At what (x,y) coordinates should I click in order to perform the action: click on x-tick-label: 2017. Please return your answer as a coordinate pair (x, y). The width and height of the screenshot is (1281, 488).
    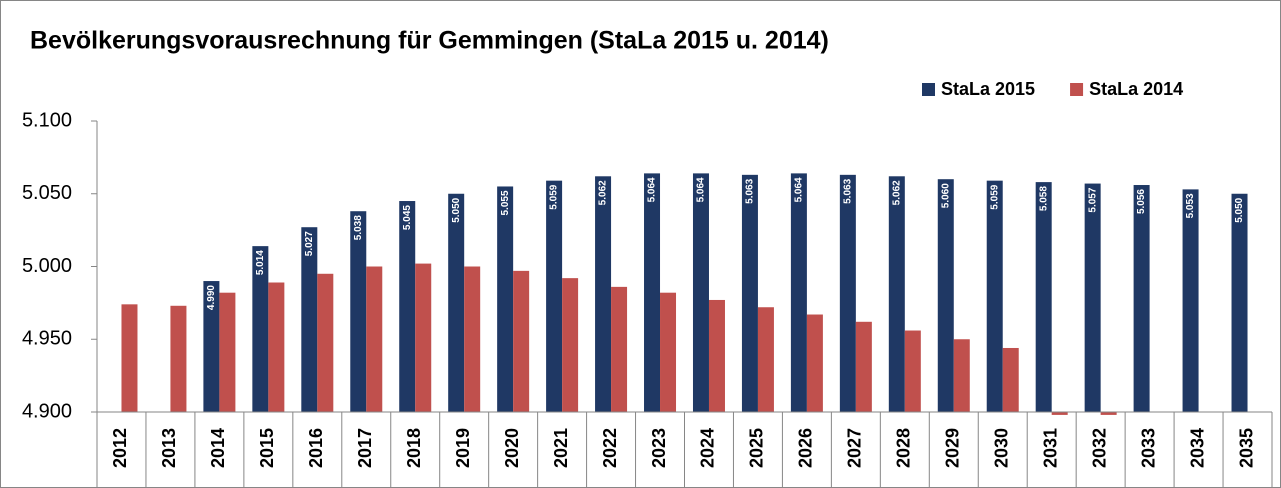
    Looking at the image, I should click on (365, 448).